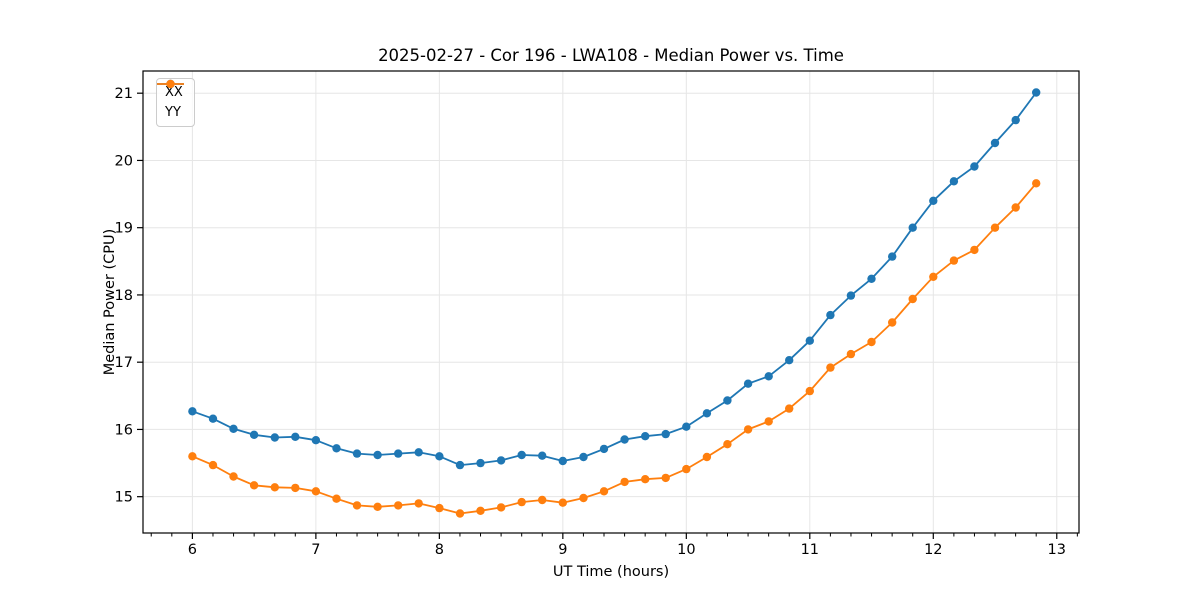 Image resolution: width=1200 pixels, height=600 pixels. What do you see at coordinates (170, 84) in the screenshot?
I see `legend-swatch-yy-icon` at bounding box center [170, 84].